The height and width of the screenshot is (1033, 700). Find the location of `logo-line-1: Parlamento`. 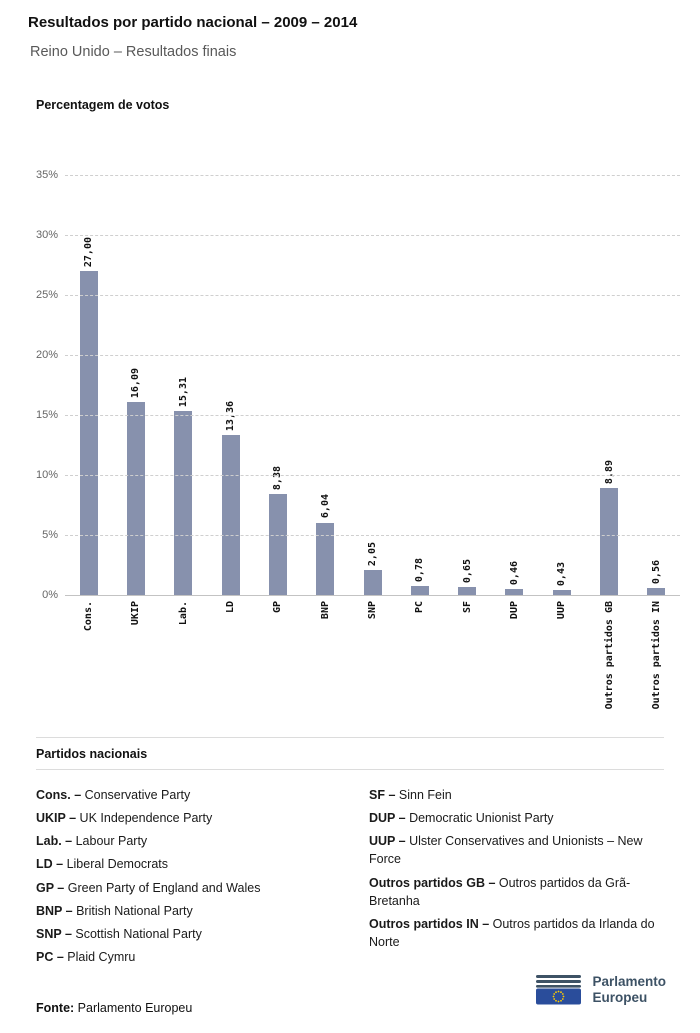

logo-line-1: Parlamento is located at coordinates (629, 981).